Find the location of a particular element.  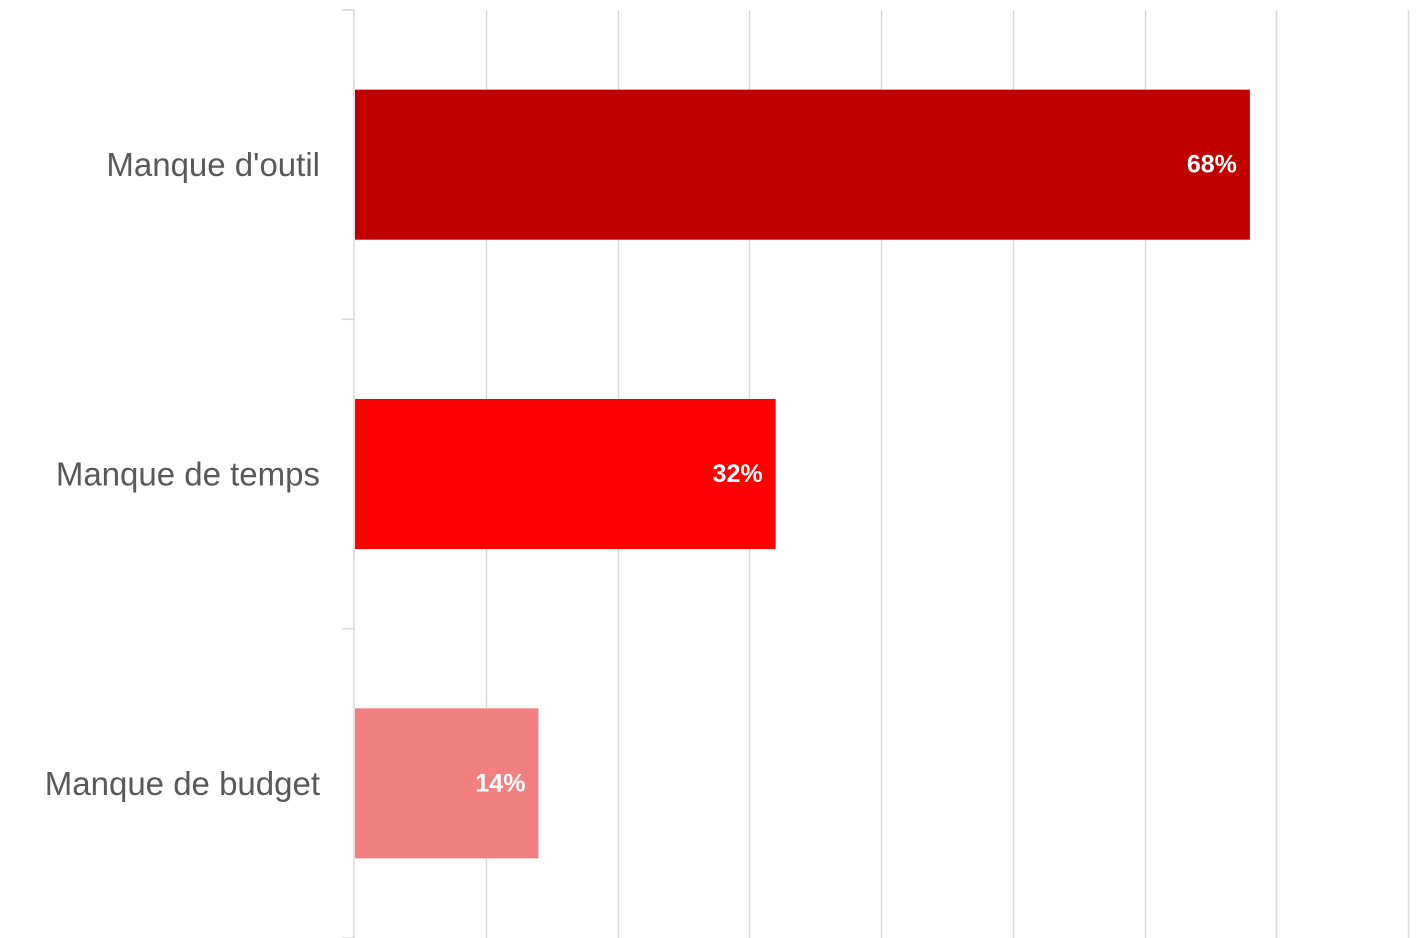

category-axis is located at coordinates (348, 473).